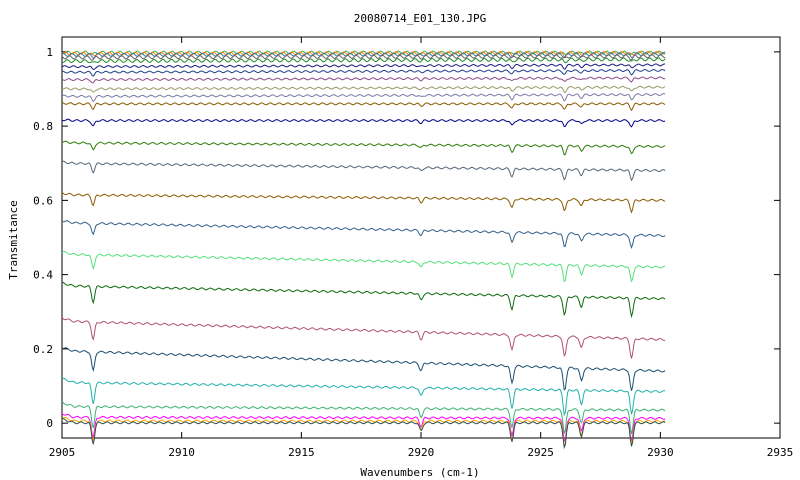 This screenshot has width=800, height=480. What do you see at coordinates (420, 18) in the screenshot?
I see `chart-title: 20080714_E01_130.JPG` at bounding box center [420, 18].